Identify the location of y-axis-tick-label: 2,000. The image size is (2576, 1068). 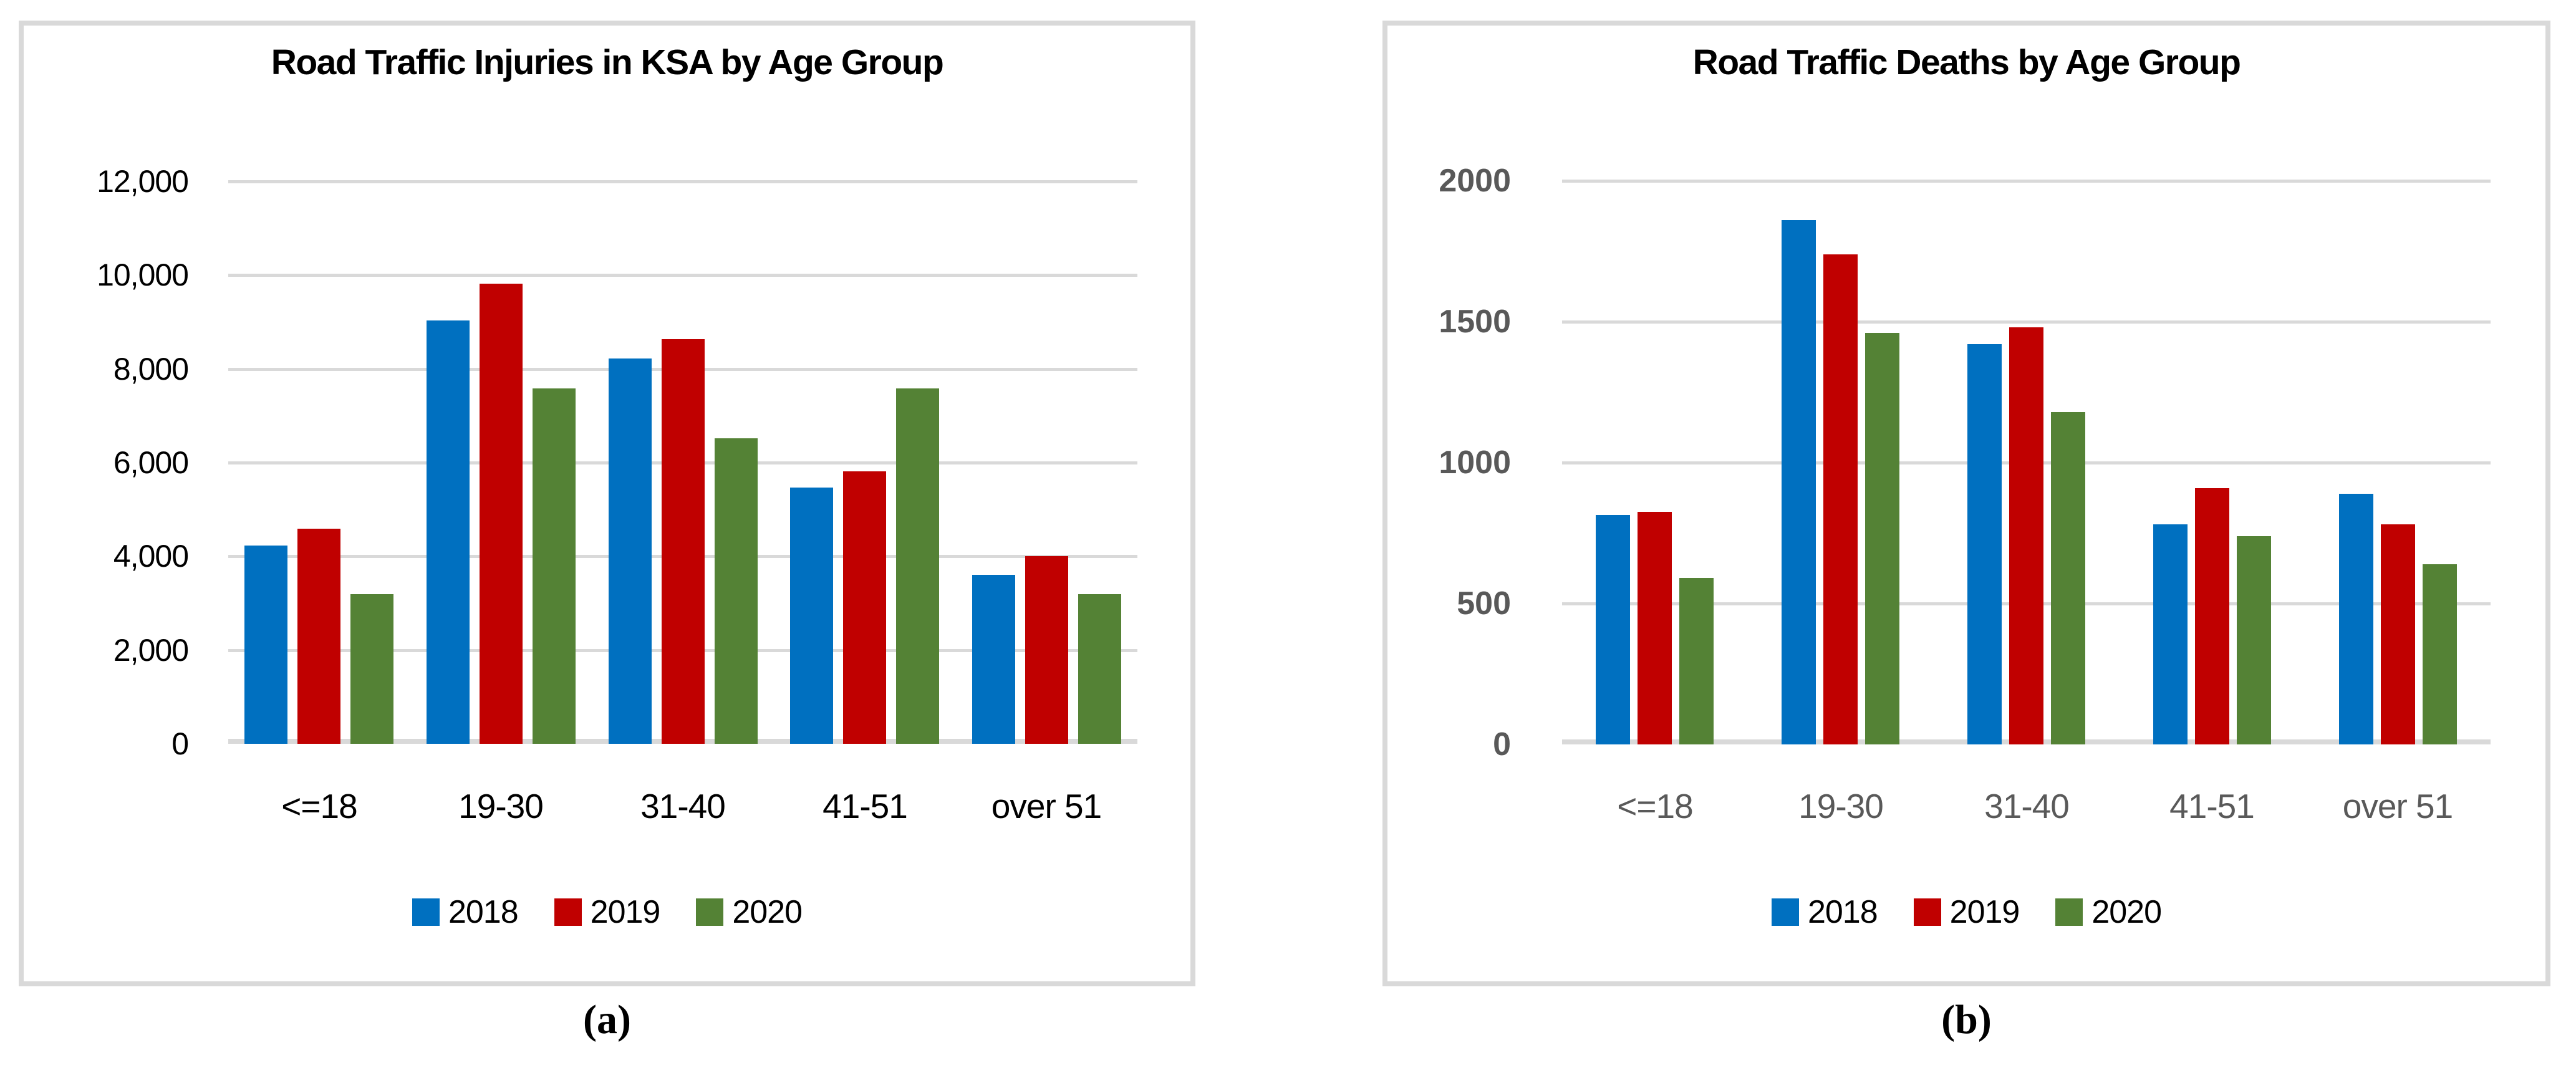
(151, 651).